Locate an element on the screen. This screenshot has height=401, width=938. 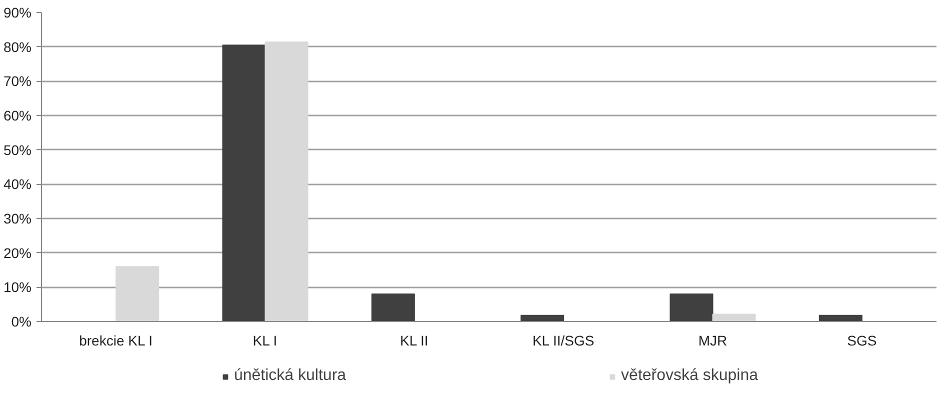
y-tick-label: 70% is located at coordinates (17, 81).